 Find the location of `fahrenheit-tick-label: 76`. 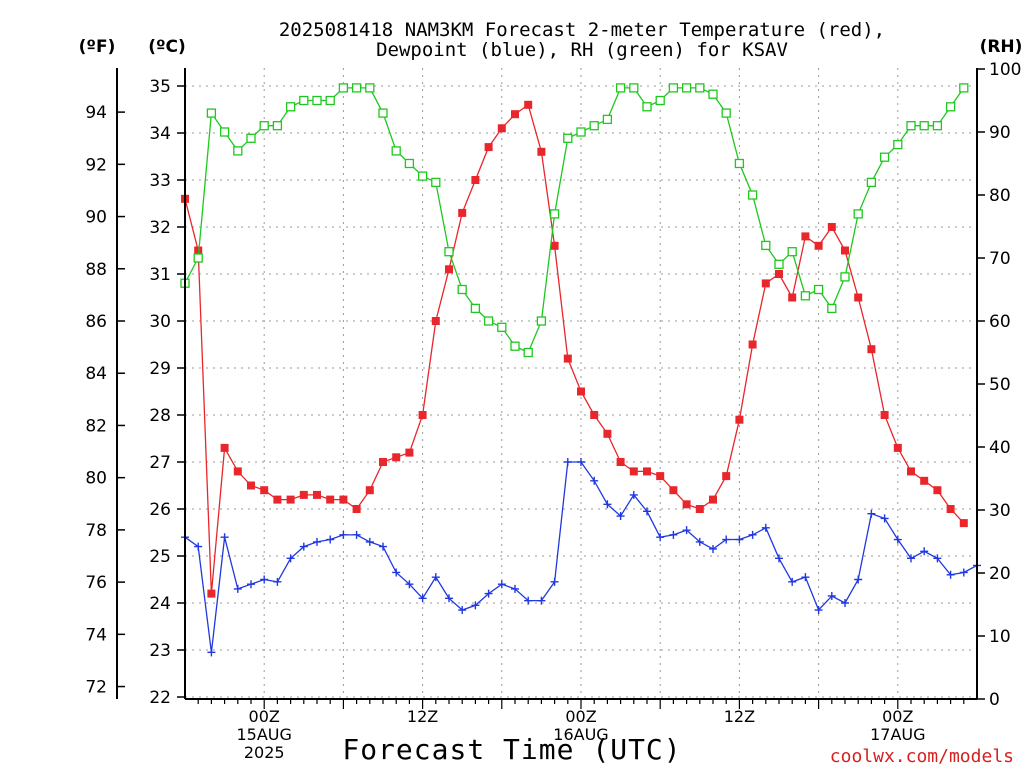

fahrenheit-tick-label: 76 is located at coordinates (96, 583).